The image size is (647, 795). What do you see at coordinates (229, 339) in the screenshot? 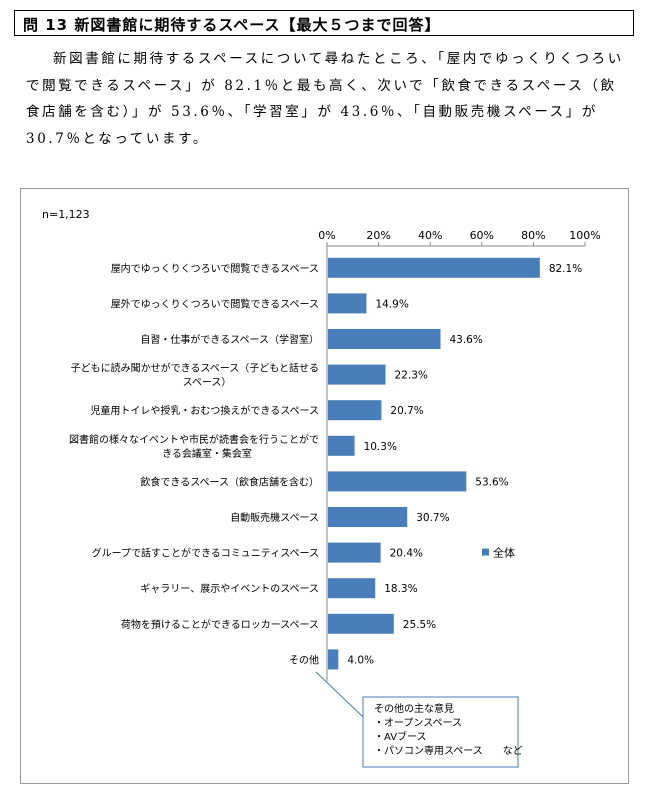
I see `category-label: 自習・仕事ができるスペース（学習室）` at bounding box center [229, 339].